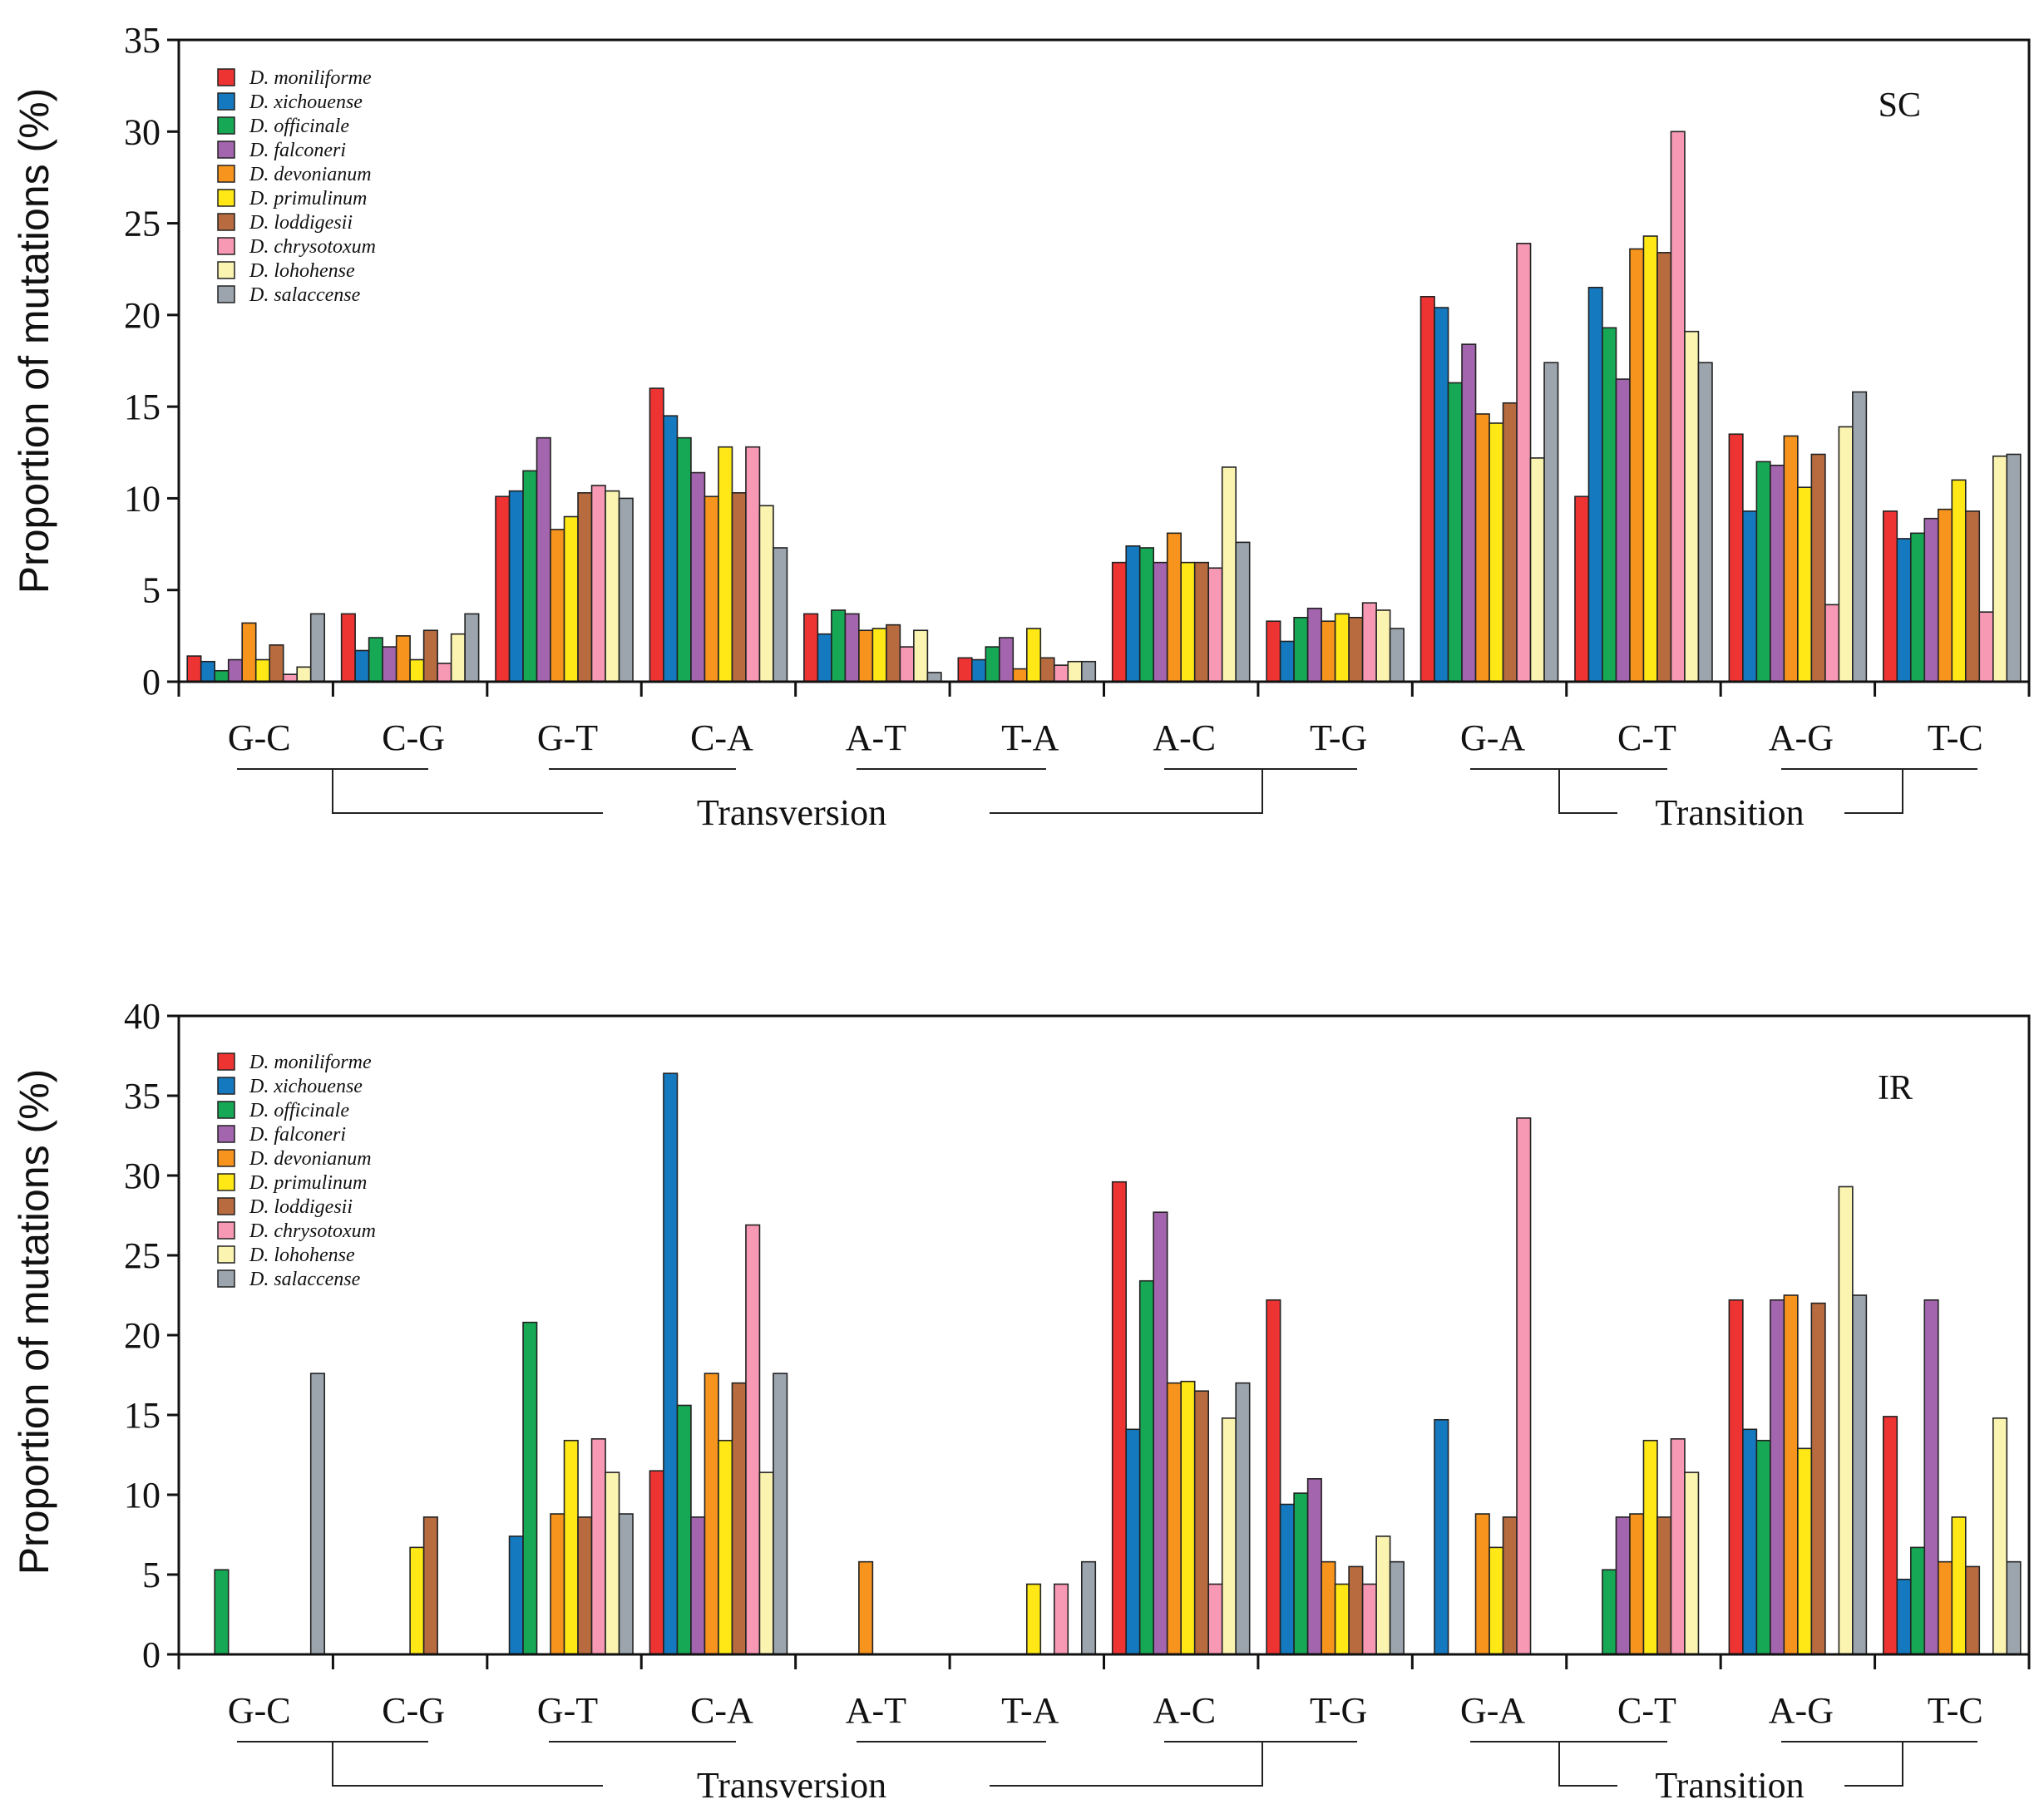  Describe the element at coordinates (142, 1017) in the screenshot. I see `ir-y-tick-label: 40` at that location.